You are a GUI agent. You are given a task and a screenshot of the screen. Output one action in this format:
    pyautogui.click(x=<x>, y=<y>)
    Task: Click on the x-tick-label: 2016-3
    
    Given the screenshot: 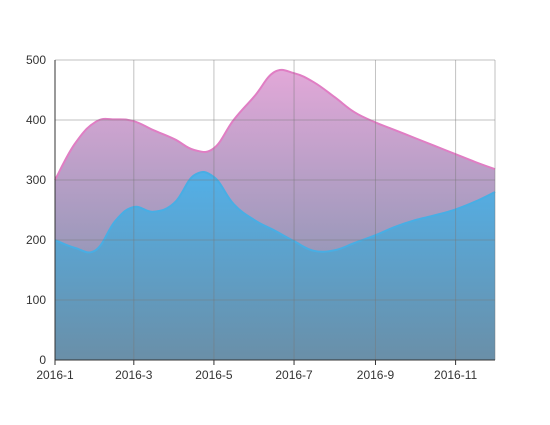 What is the action you would take?
    pyautogui.click(x=134, y=375)
    